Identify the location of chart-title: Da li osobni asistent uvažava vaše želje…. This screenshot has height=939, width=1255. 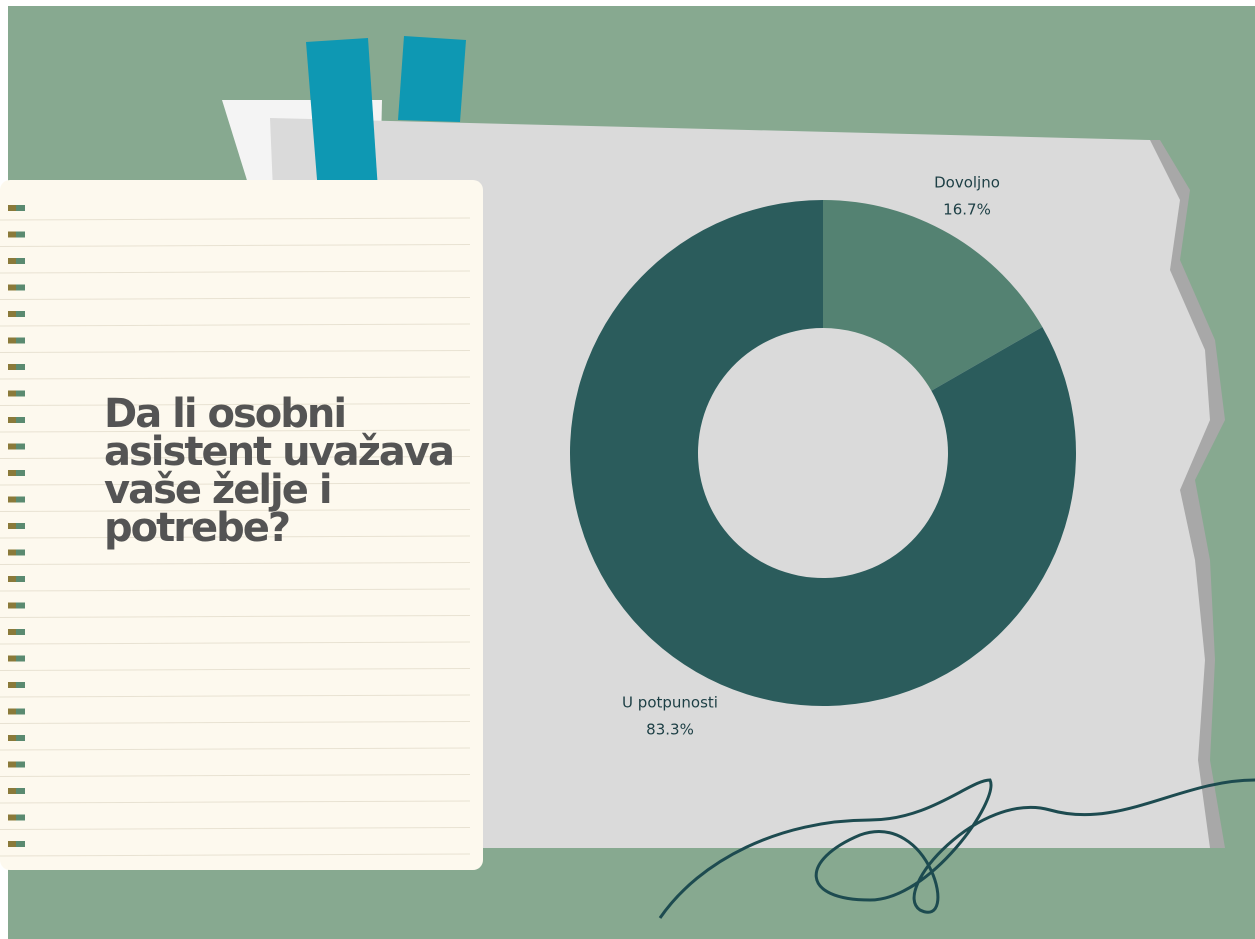
(279, 471).